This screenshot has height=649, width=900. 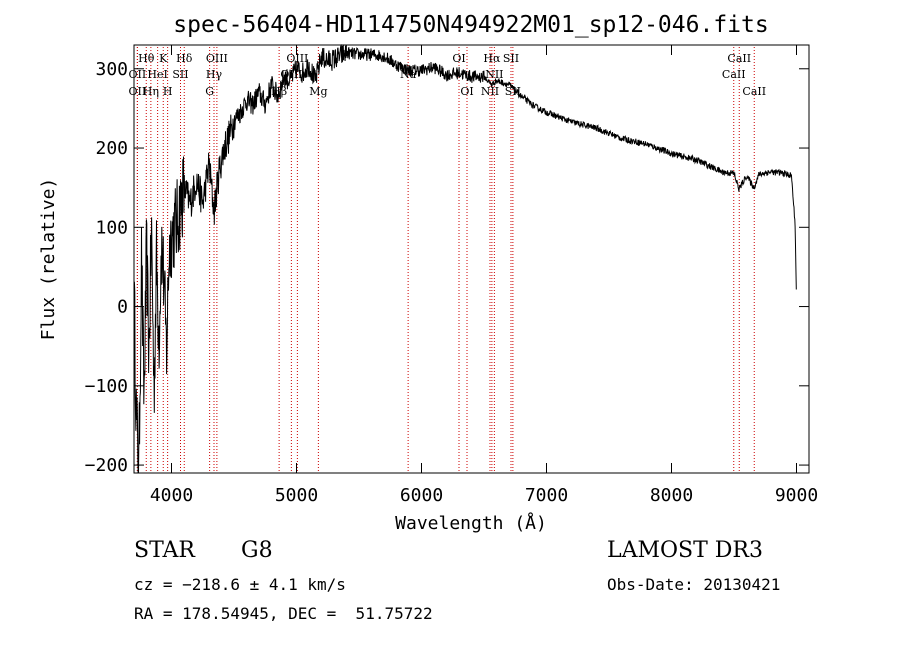 I want to click on x-tick-label: 4000, so click(x=171, y=495).